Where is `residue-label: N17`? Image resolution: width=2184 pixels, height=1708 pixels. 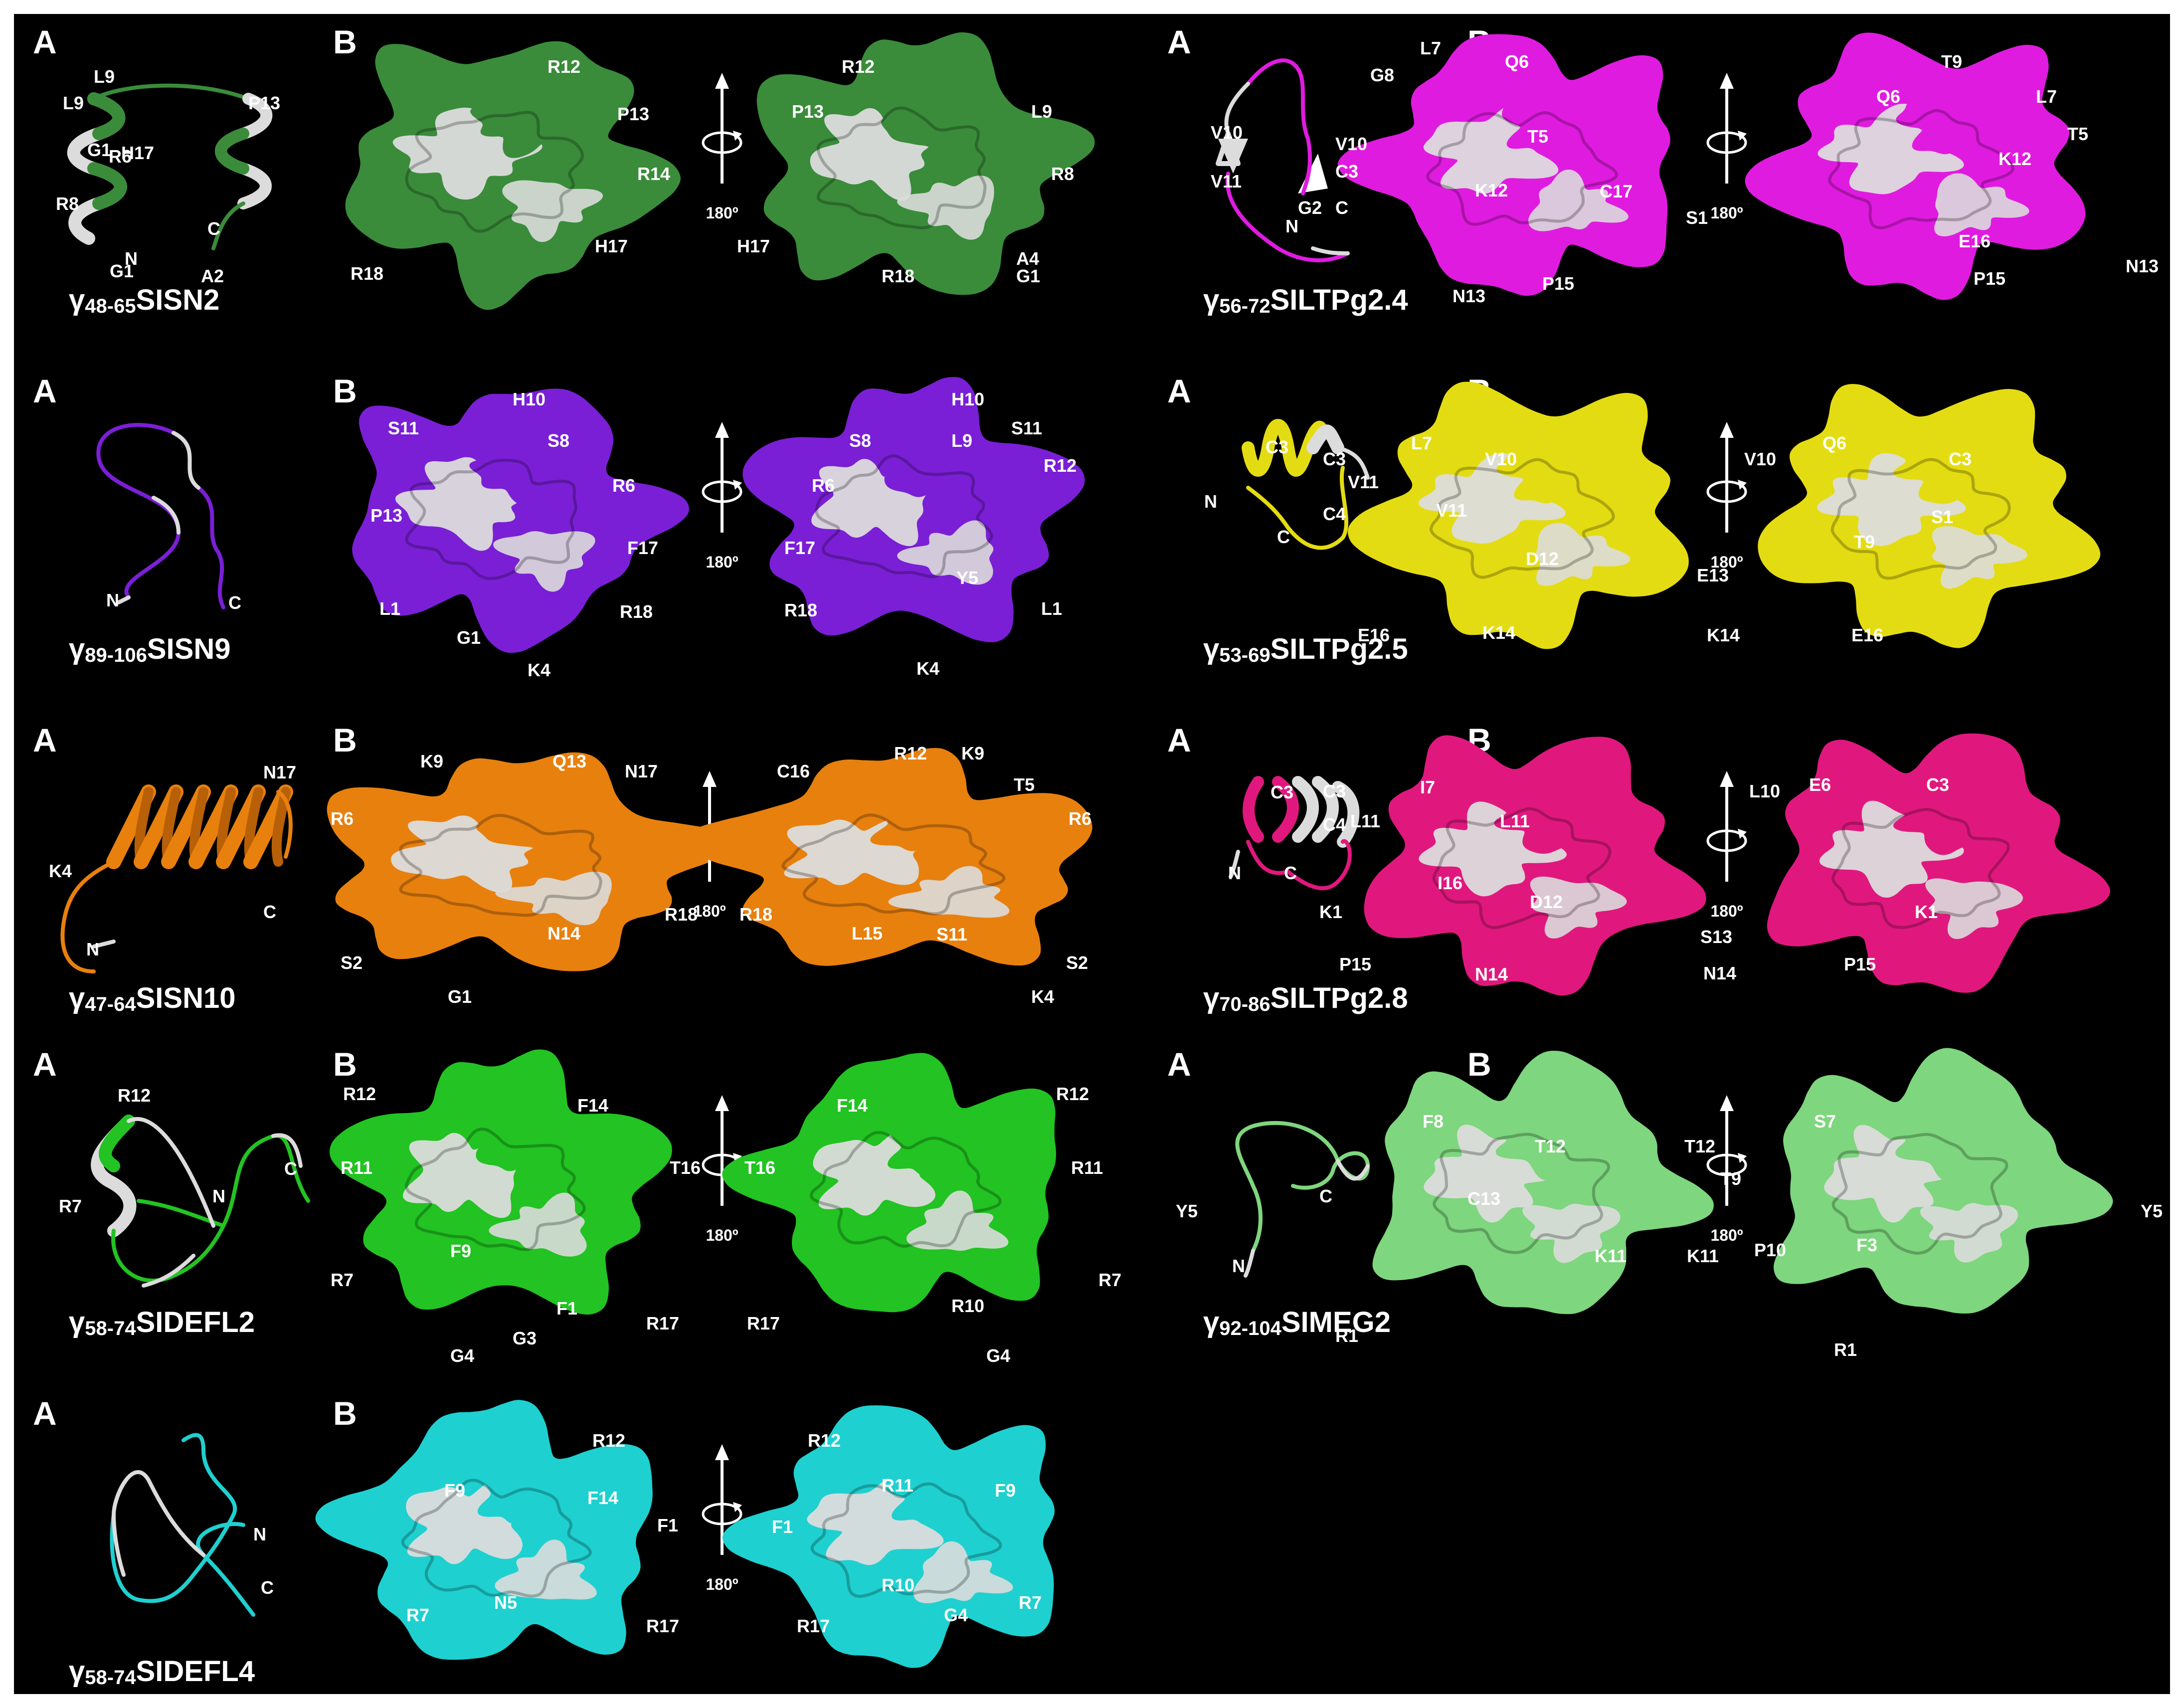 residue-label: N17 is located at coordinates (641, 771).